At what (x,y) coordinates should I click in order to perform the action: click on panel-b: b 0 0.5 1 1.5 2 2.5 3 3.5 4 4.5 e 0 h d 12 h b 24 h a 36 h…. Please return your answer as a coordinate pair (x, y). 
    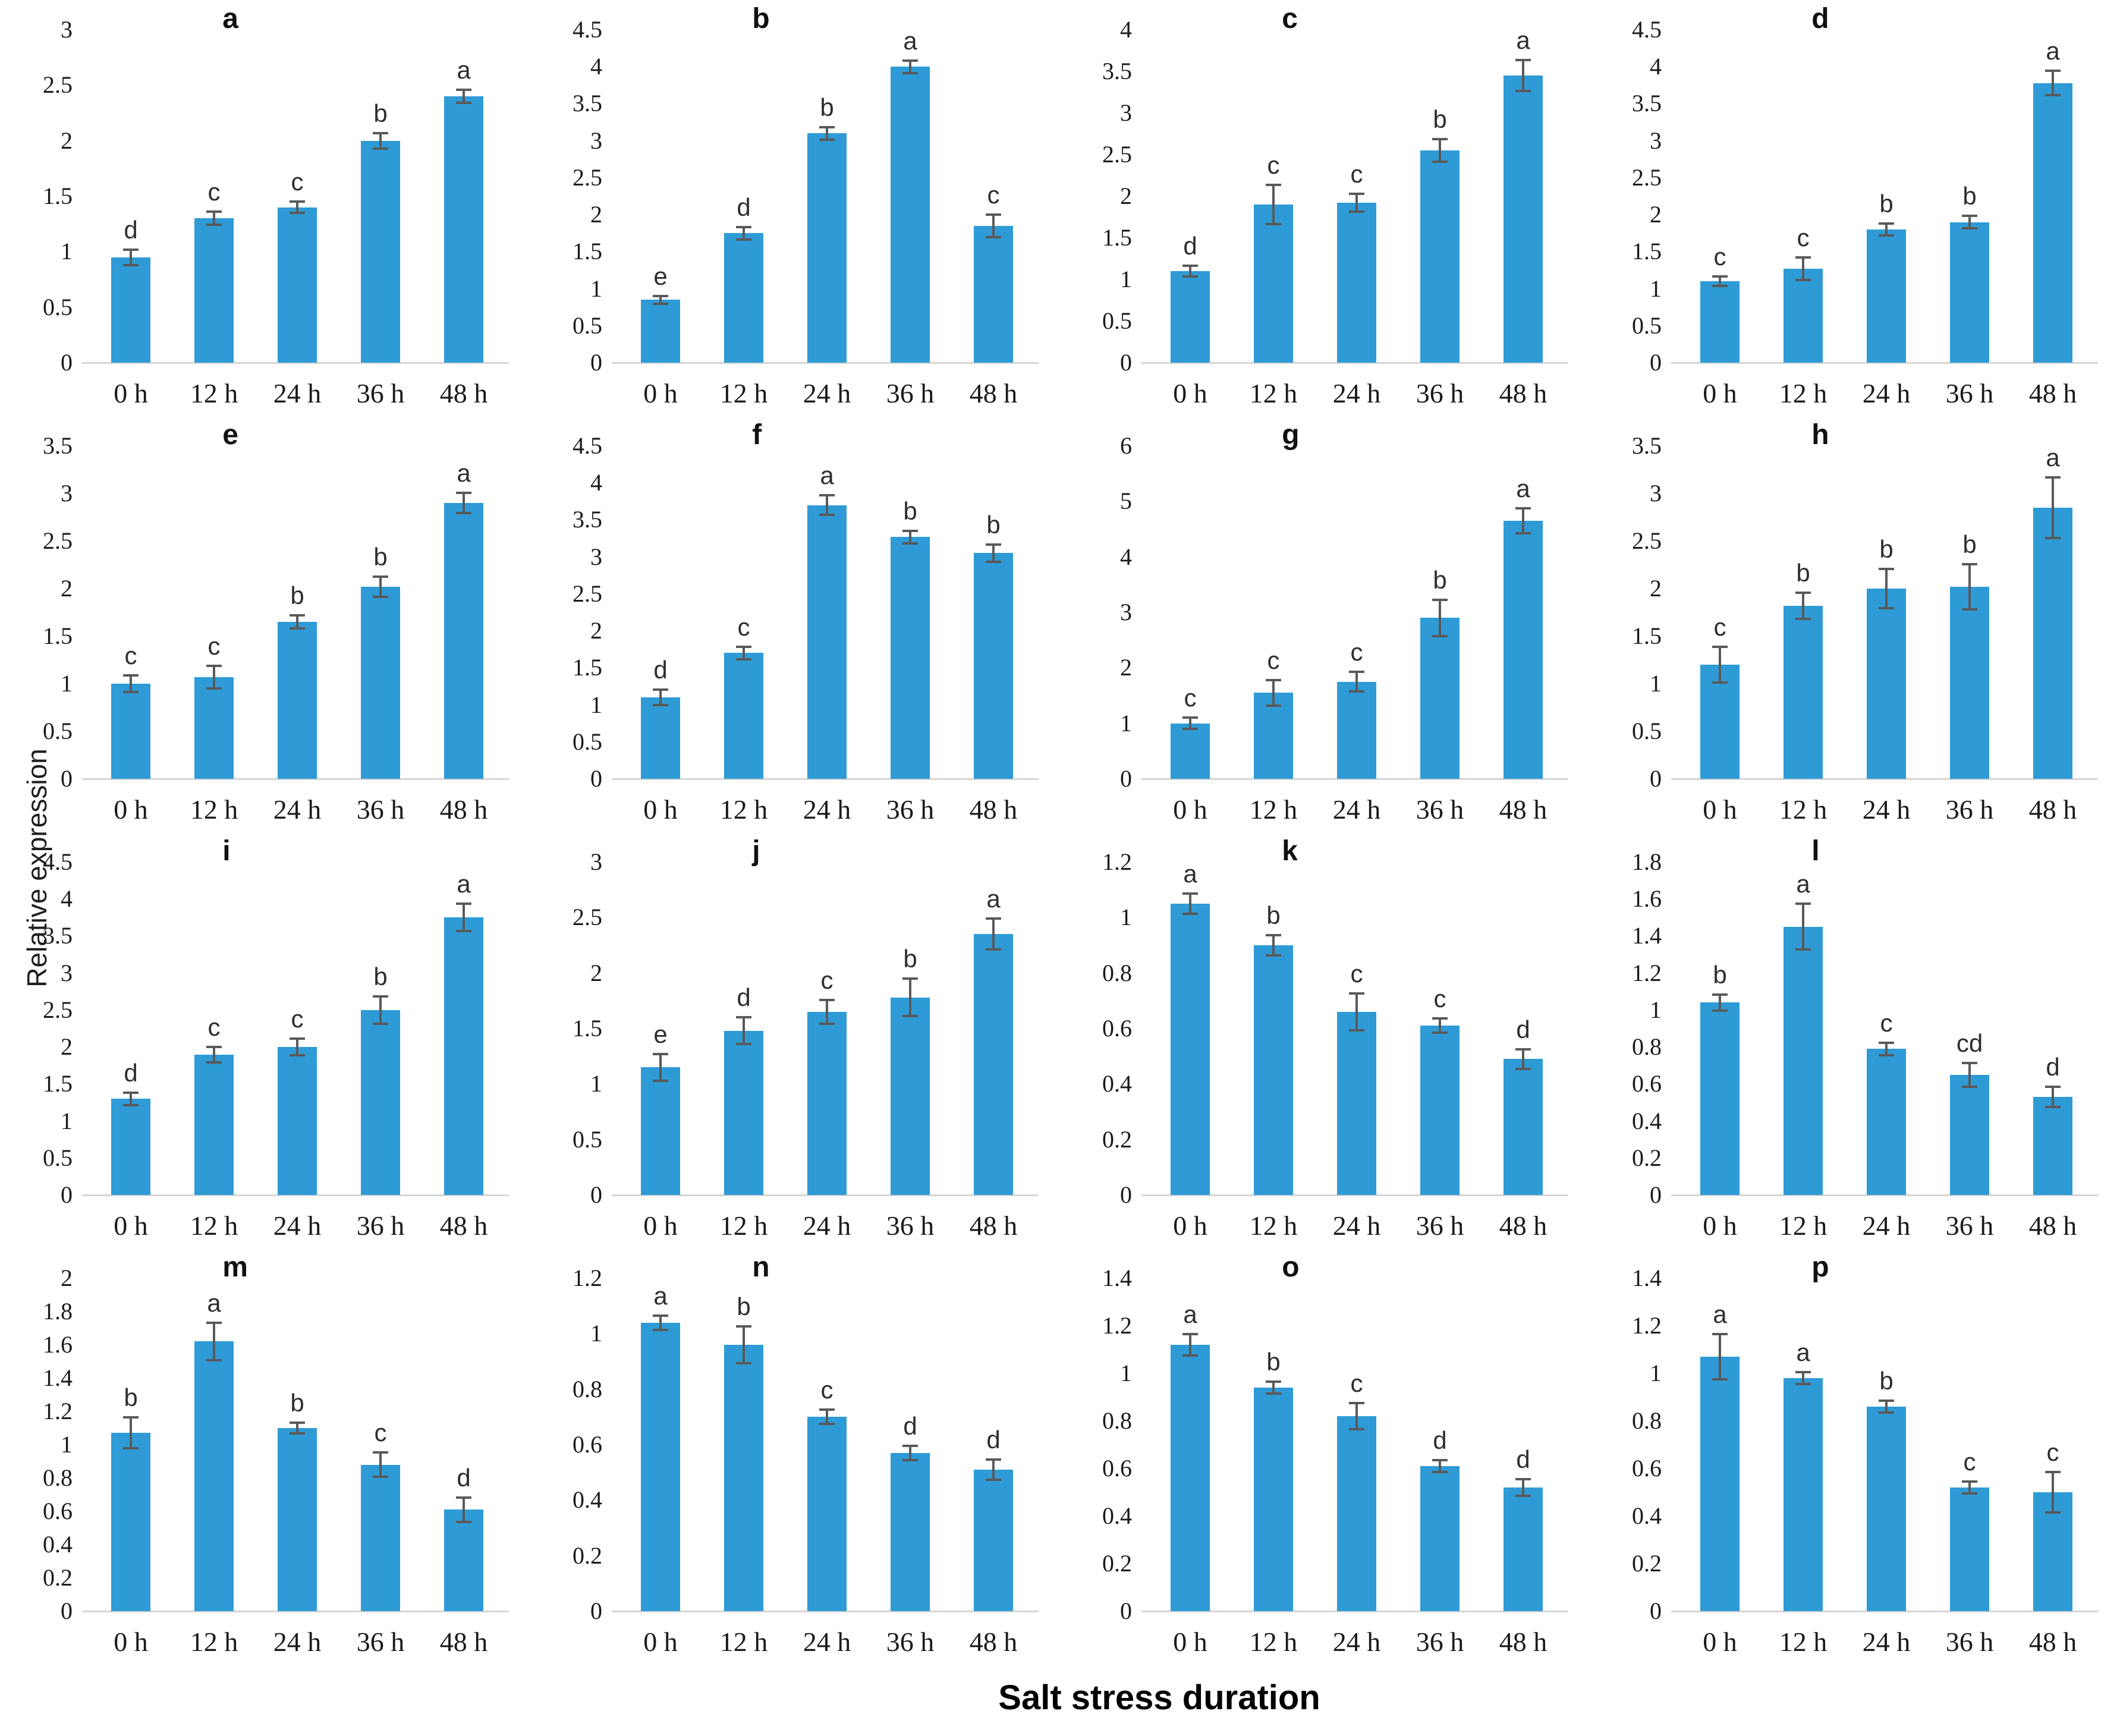
    Looking at the image, I should click on (794, 208).